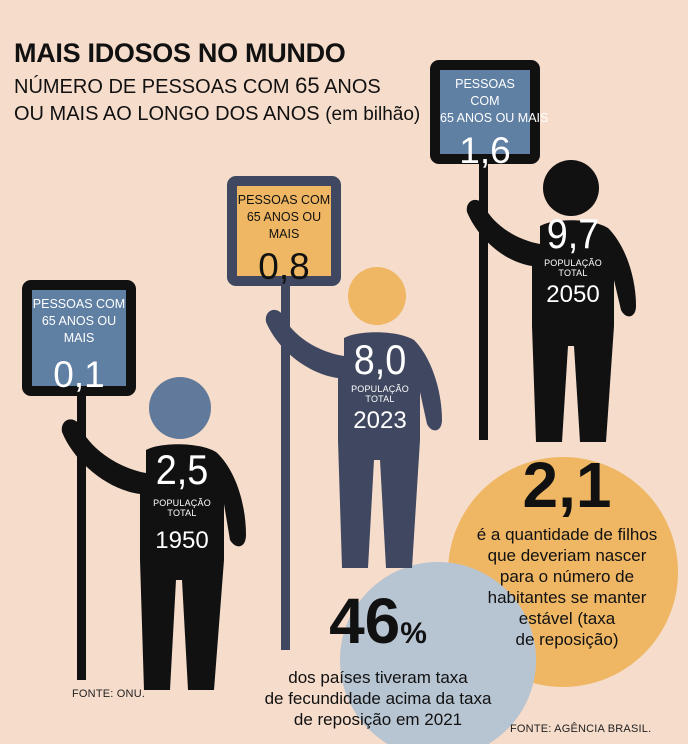 This screenshot has width=688, height=744. I want to click on sign-1950: PESSOAS COM 65 ANOS OU MAIS 0,1, so click(79, 345).